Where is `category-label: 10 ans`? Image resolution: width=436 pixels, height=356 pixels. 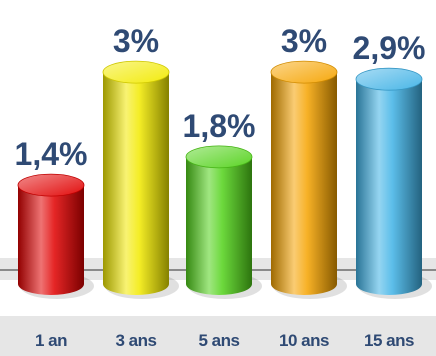
category-label: 10 ans is located at coordinates (304, 340).